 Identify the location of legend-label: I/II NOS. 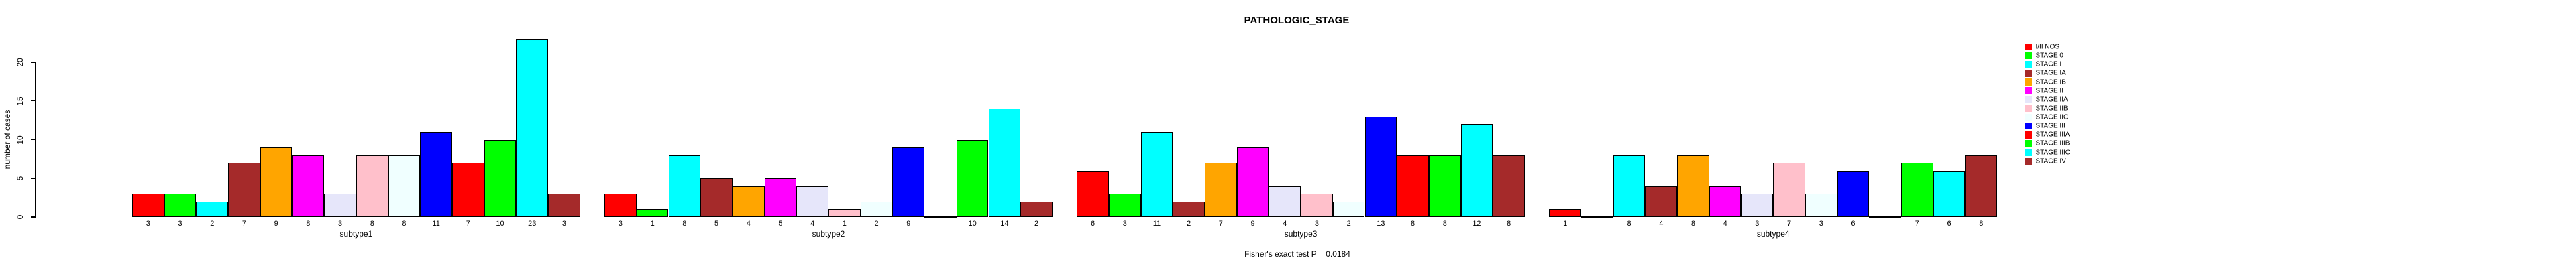
(2047, 47).